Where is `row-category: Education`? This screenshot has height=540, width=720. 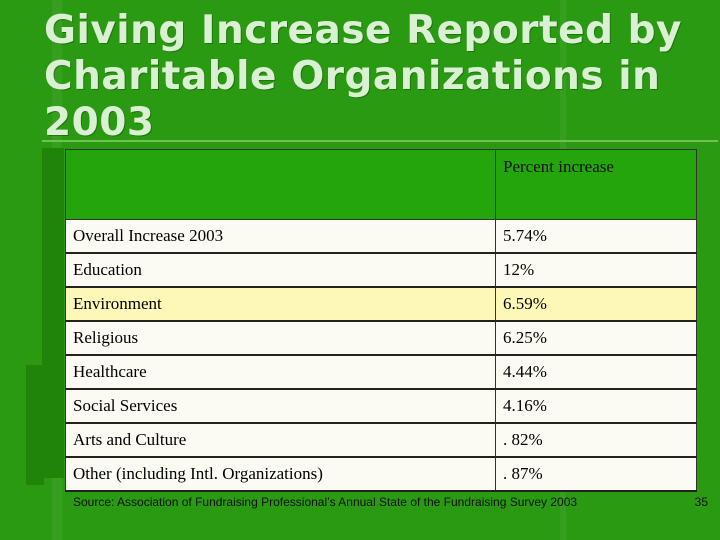 row-category: Education is located at coordinates (280, 270).